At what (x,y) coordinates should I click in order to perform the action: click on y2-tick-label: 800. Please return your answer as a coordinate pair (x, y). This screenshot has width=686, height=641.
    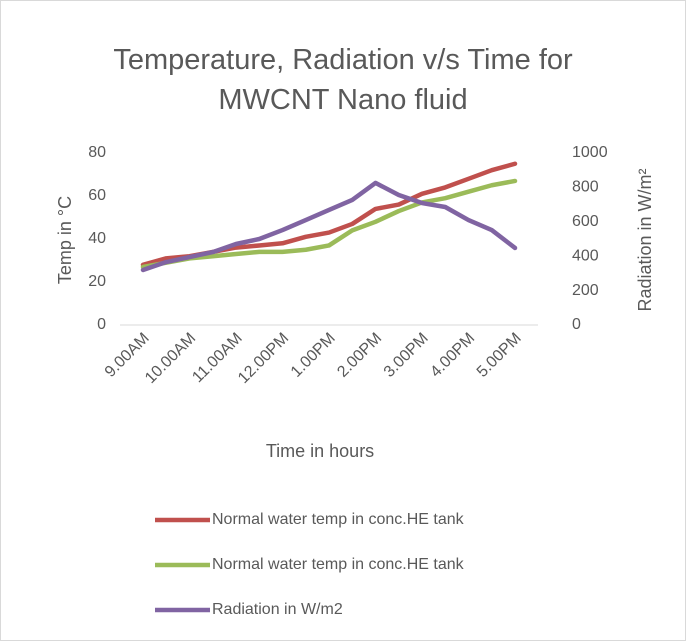
    Looking at the image, I should click on (585, 187).